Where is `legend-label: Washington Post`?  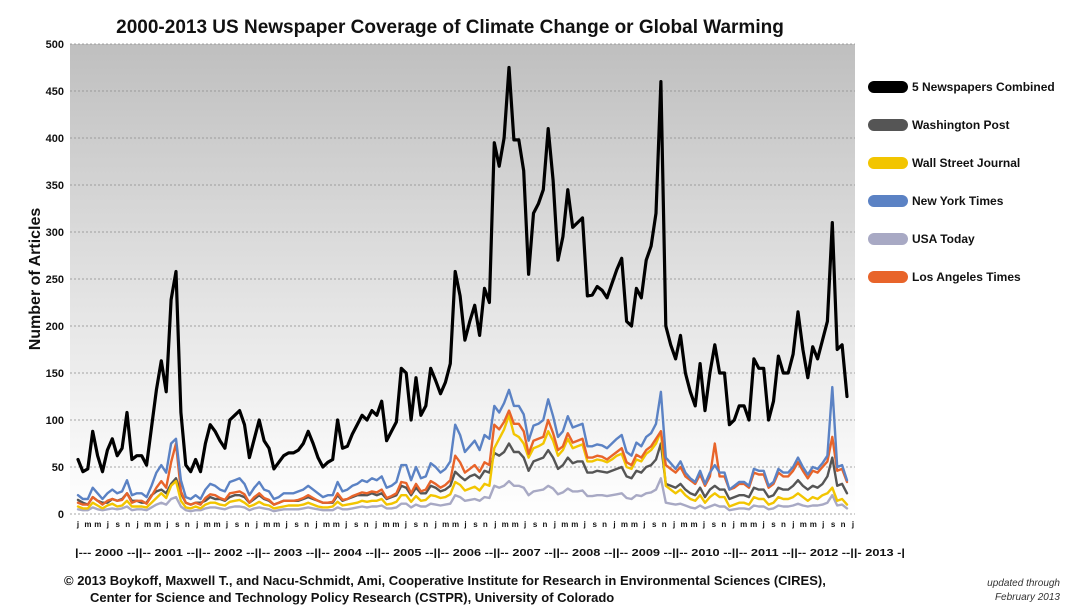 legend-label: Washington Post is located at coordinates (961, 125).